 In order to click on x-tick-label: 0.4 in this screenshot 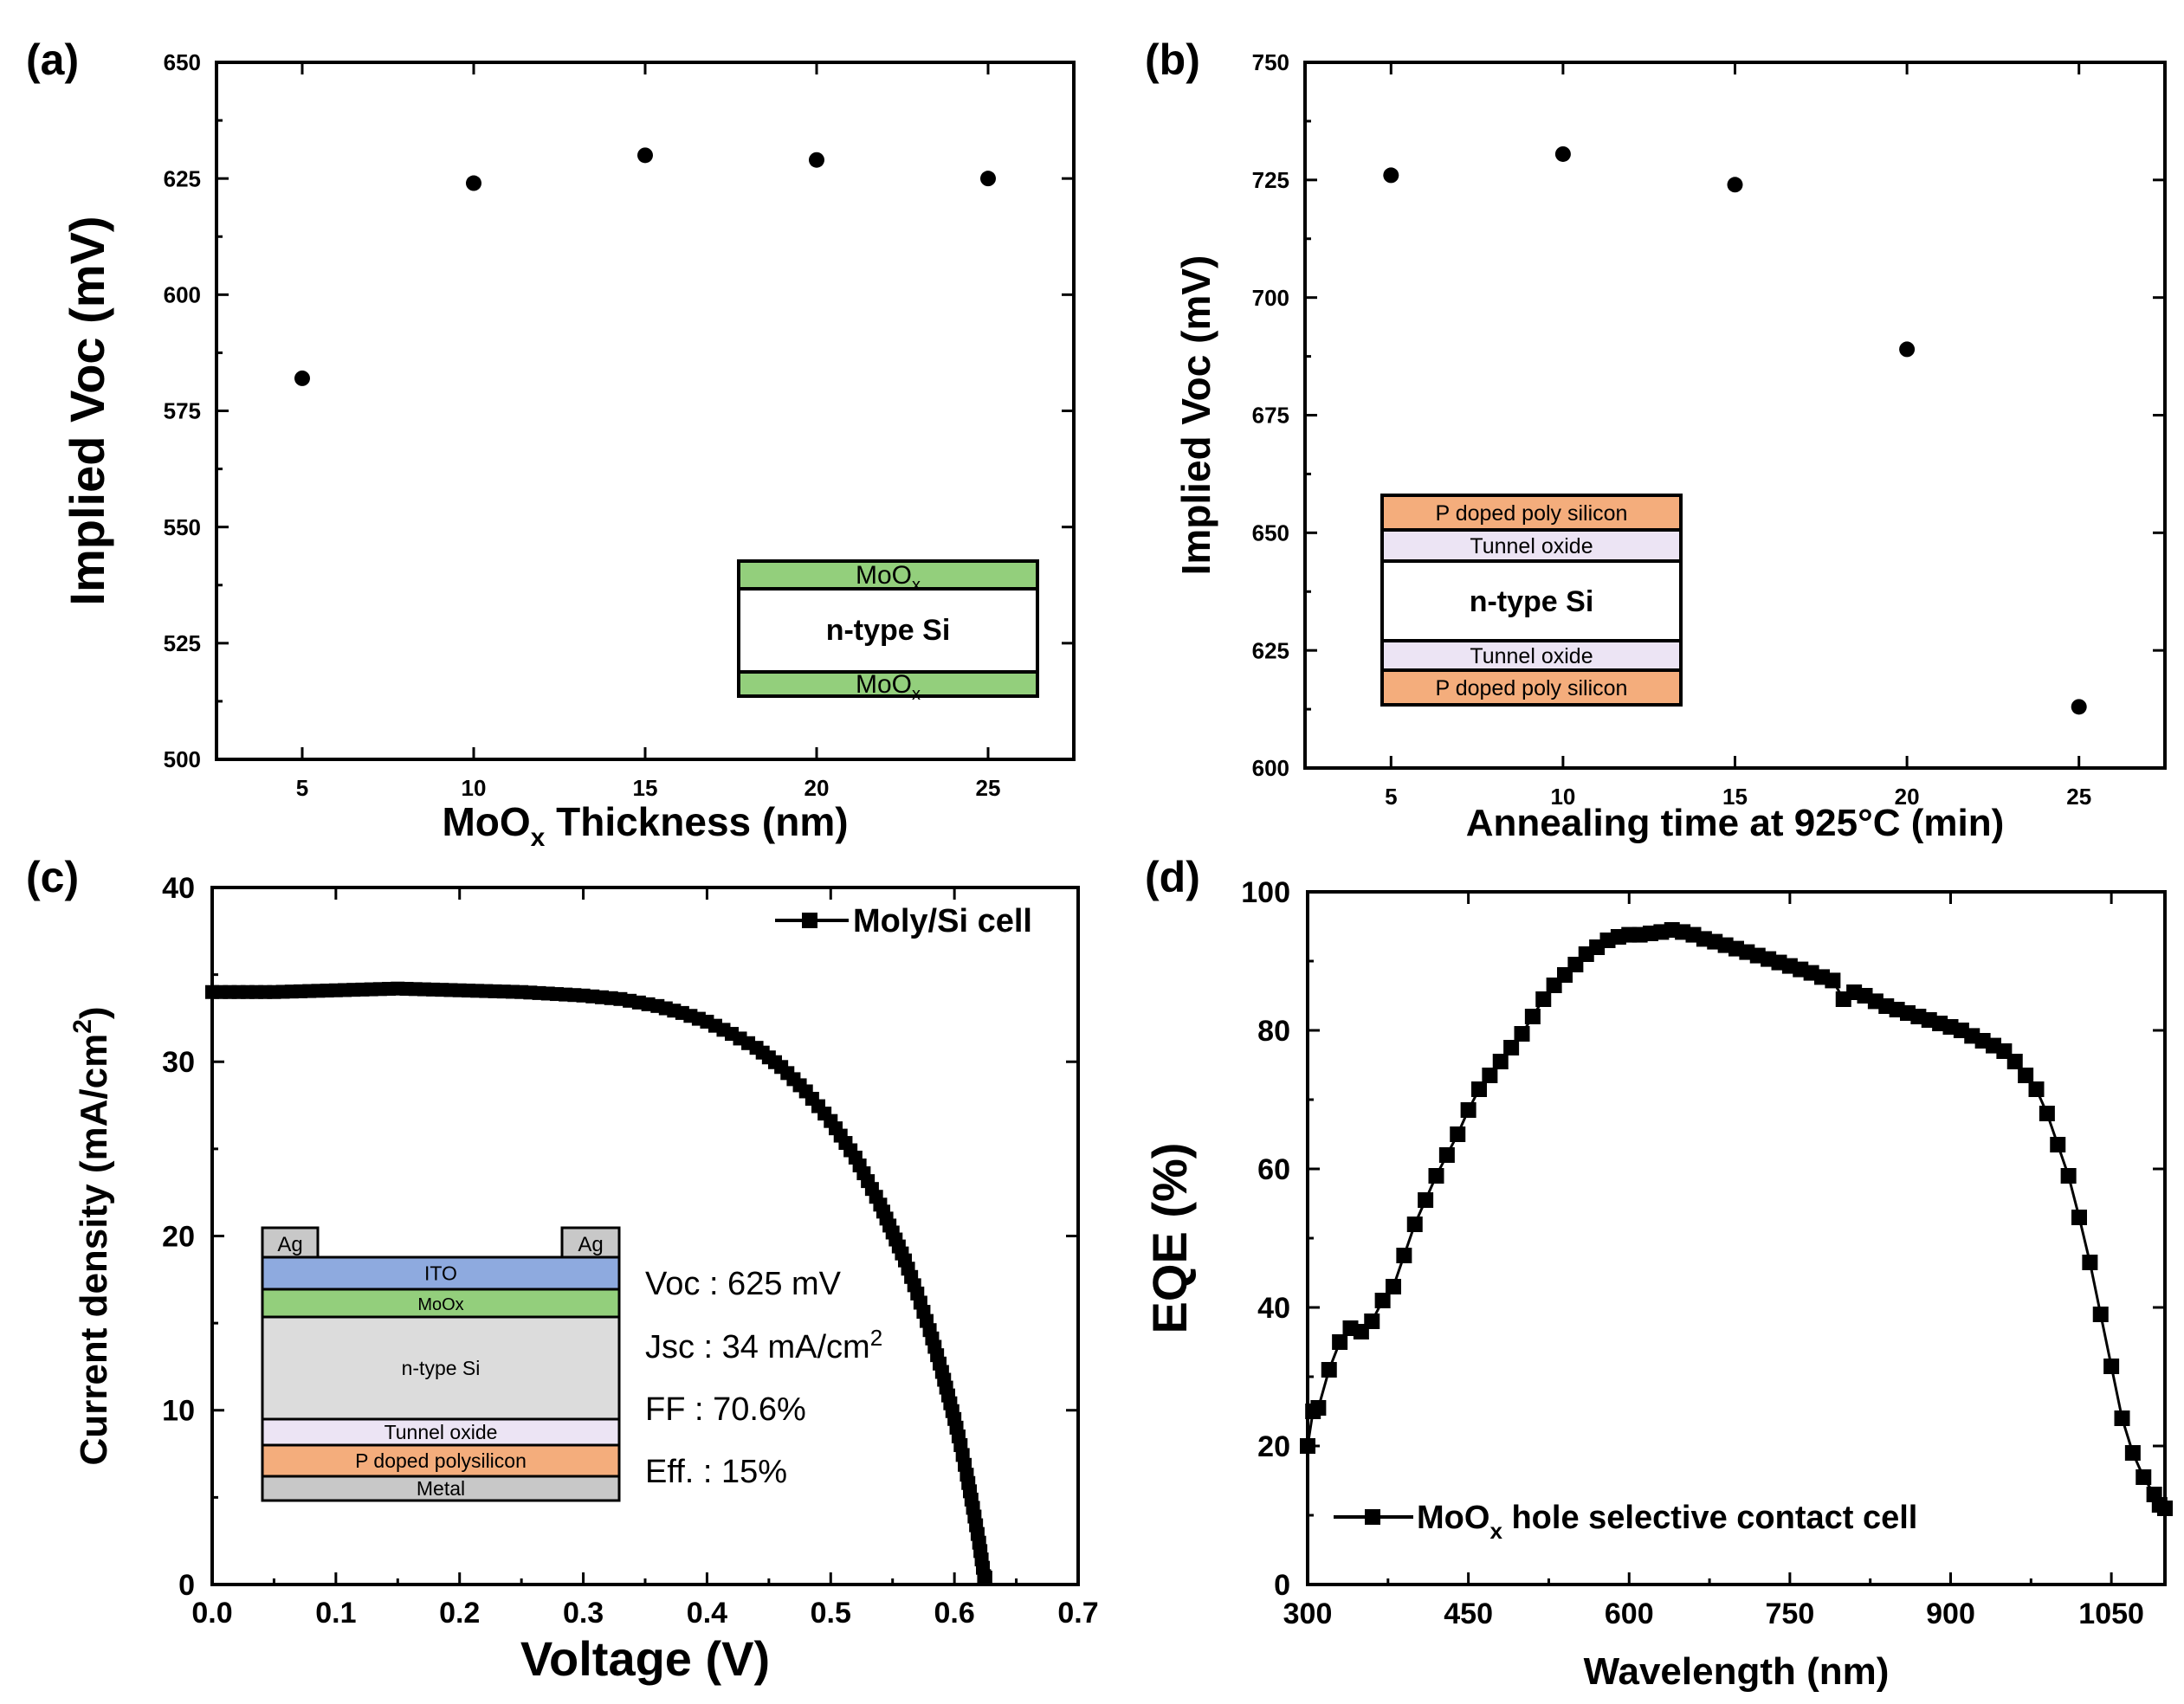, I will do `click(707, 1613)`.